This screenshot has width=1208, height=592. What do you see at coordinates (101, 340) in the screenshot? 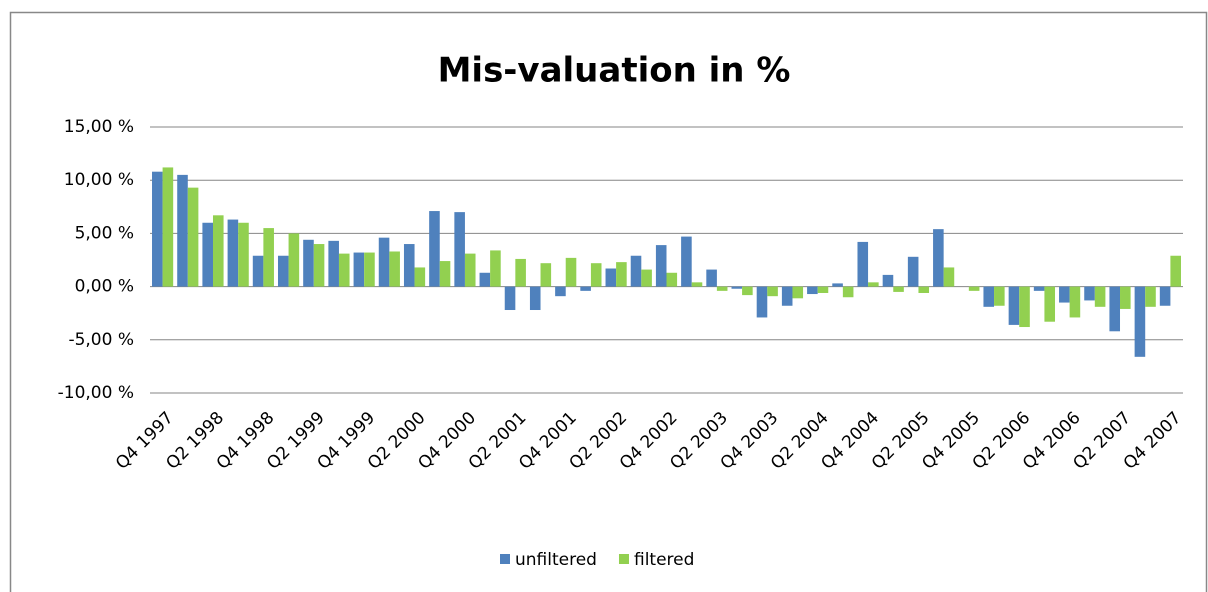
I see `y-tick-label: -5,00 %` at bounding box center [101, 340].